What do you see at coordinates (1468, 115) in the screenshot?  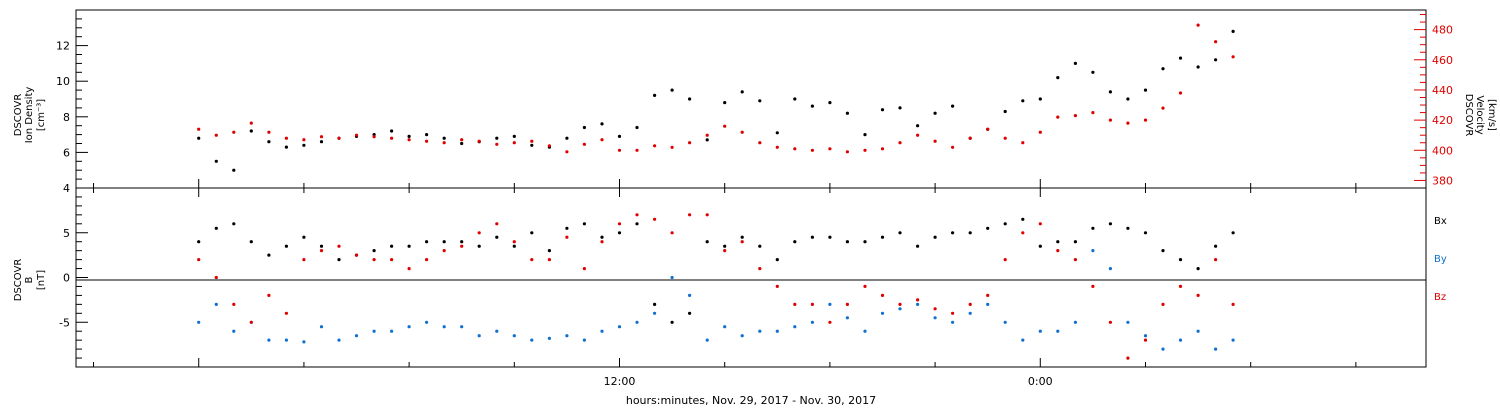 I see `velocity-ylabel-line-1: DSCOVR` at bounding box center [1468, 115].